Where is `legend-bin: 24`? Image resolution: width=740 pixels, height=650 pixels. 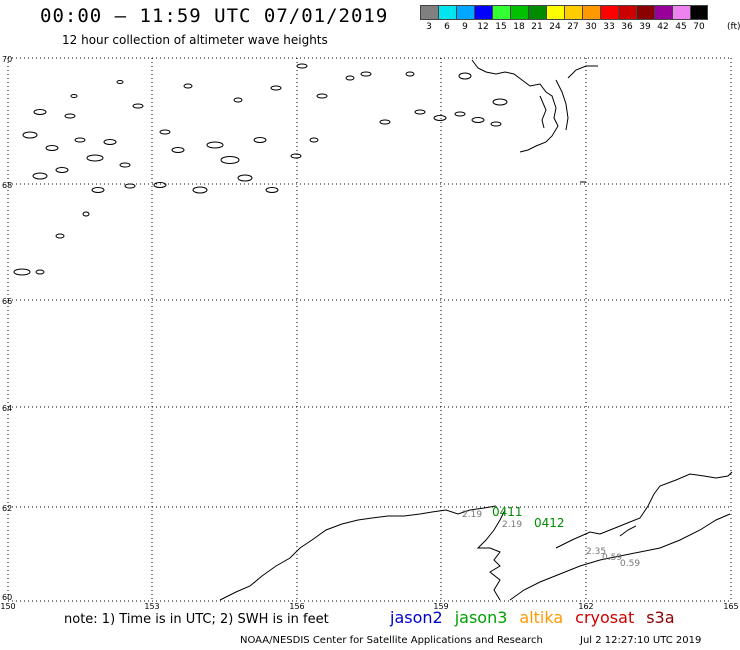 legend-bin: 24 is located at coordinates (555, 18).